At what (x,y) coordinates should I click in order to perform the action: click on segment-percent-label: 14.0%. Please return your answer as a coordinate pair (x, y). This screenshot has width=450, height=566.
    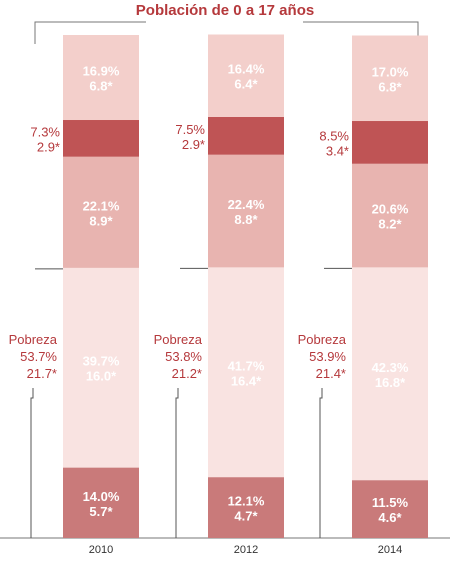
    Looking at the image, I should click on (101, 496).